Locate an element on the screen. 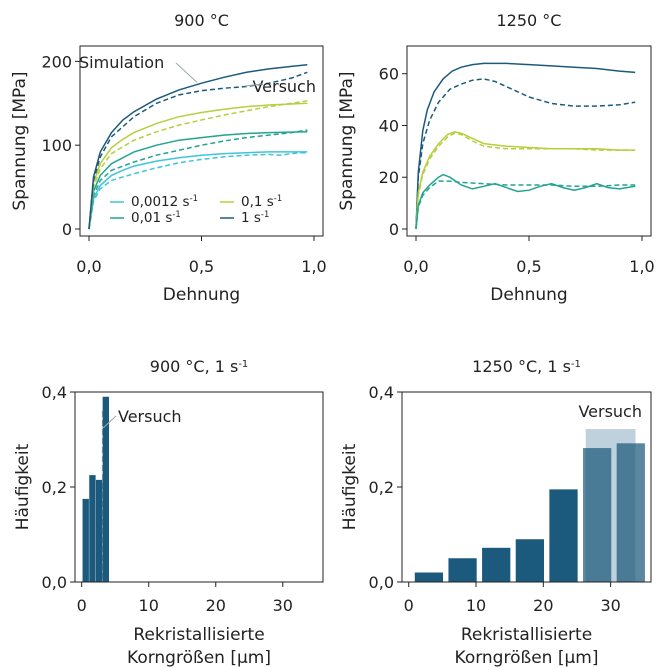 The height and width of the screenshot is (667, 661). series-line-c1-dashed is located at coordinates (198, 190).